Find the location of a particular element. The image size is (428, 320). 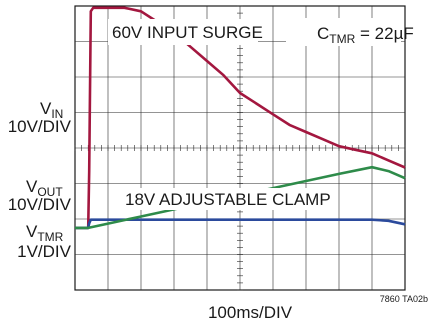

clamp-label-box is located at coordinates (219, 199).